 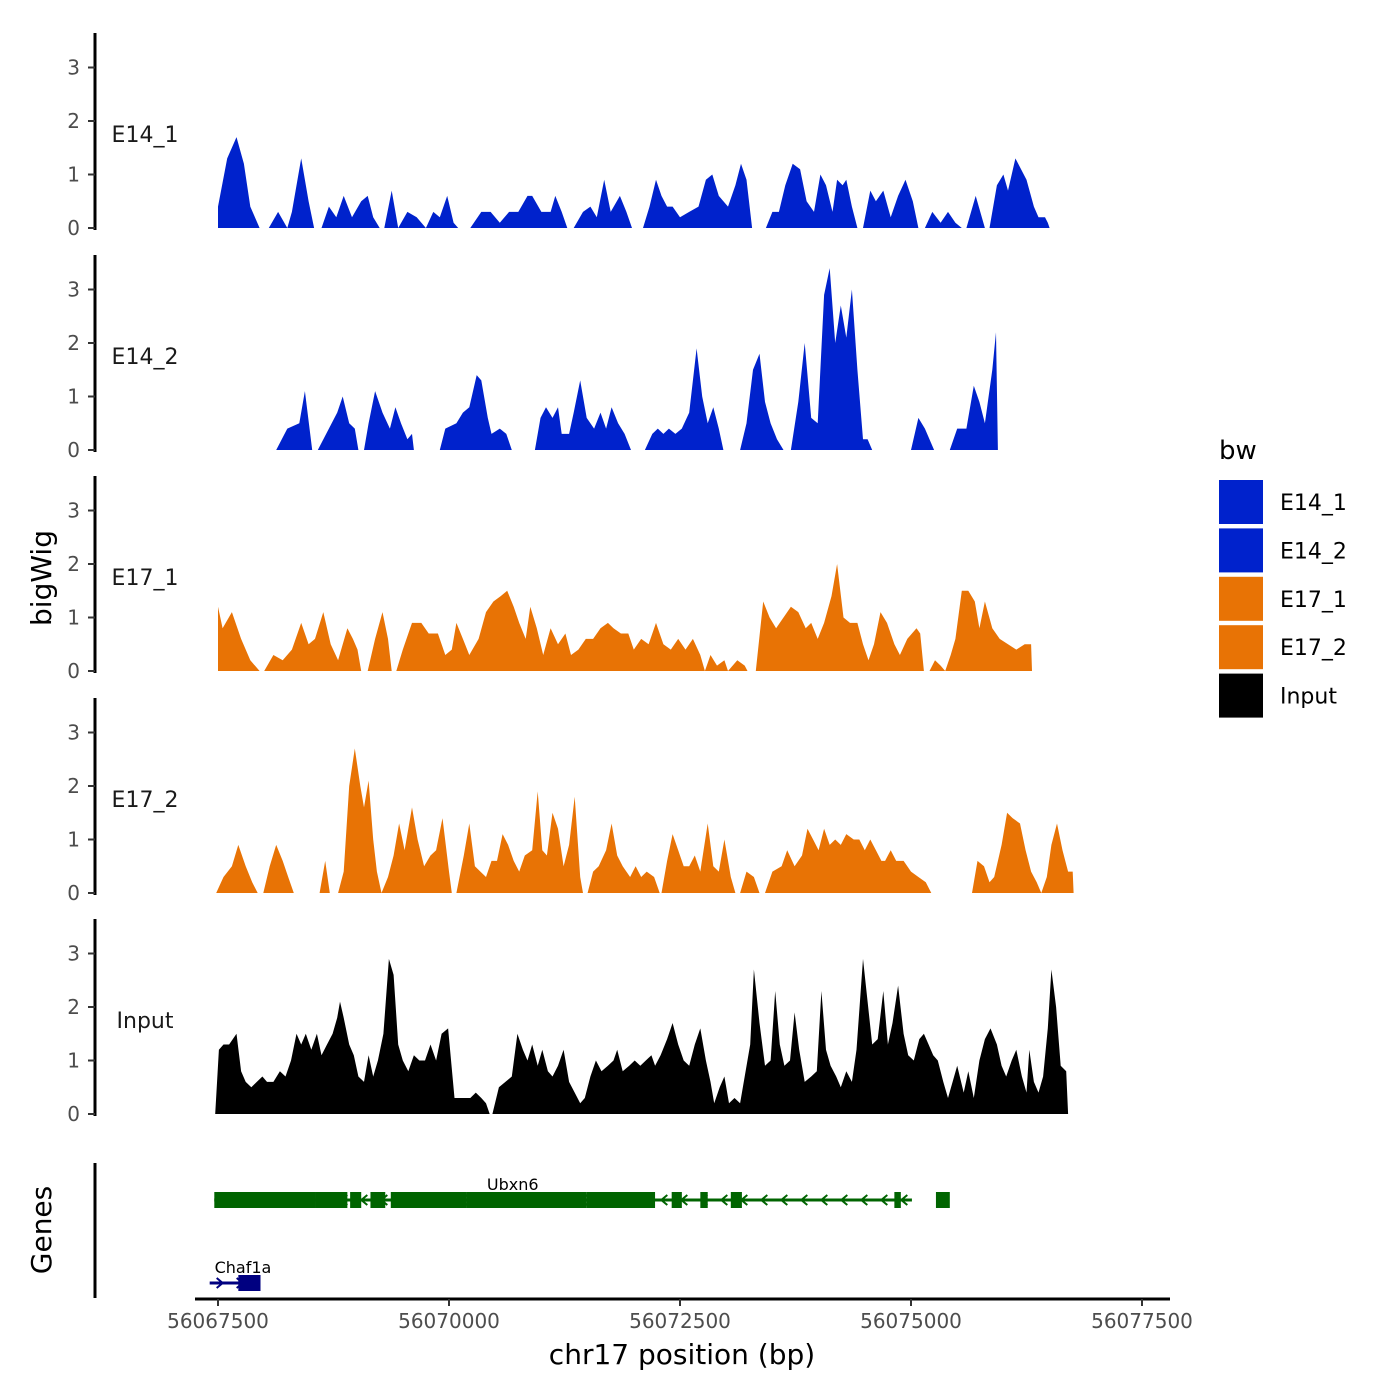 I want to click on legend-label: E14_2, so click(x=1313, y=551).